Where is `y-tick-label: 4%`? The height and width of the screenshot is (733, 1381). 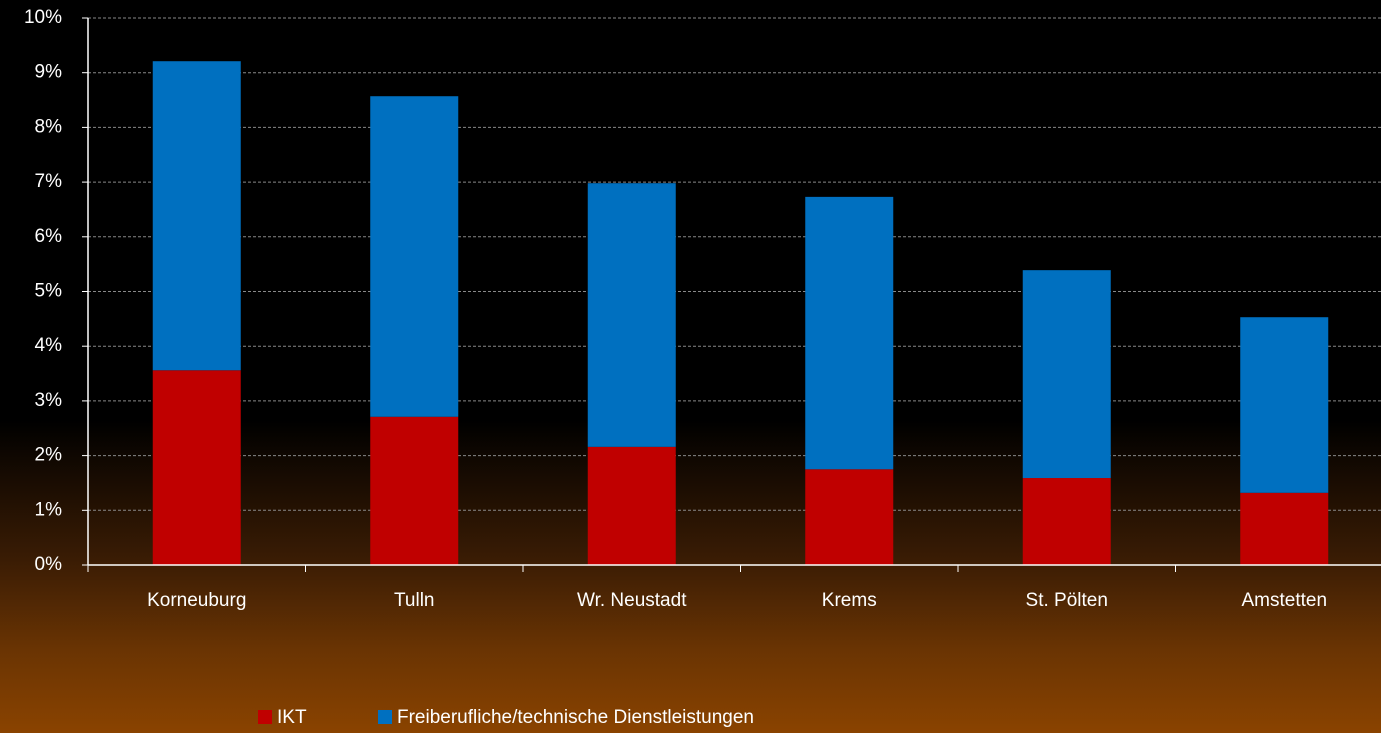 y-tick-label: 4% is located at coordinates (49, 345).